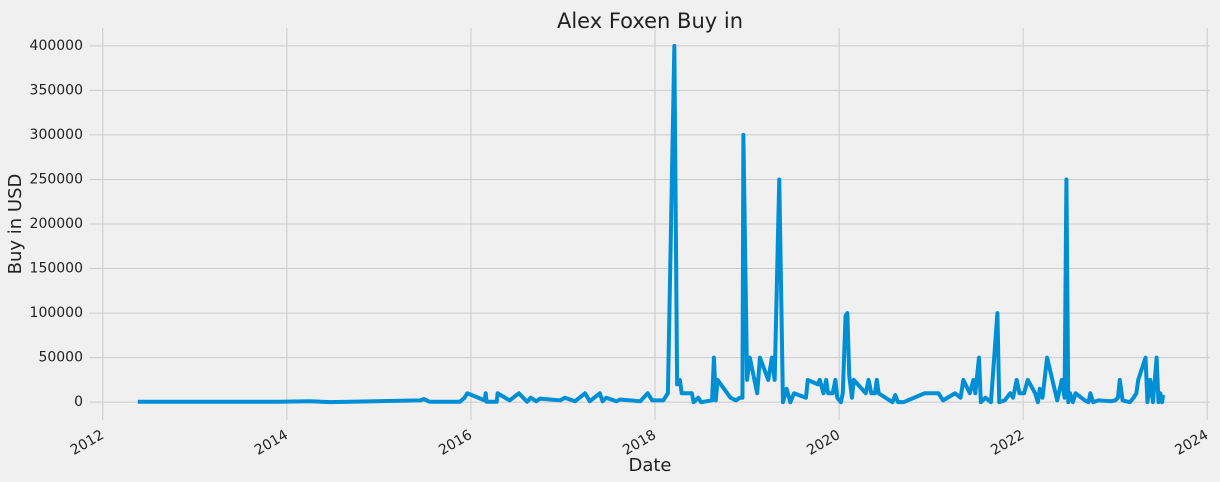 The image size is (1220, 482). I want to click on y-tick-label: 400000, so click(56, 46).